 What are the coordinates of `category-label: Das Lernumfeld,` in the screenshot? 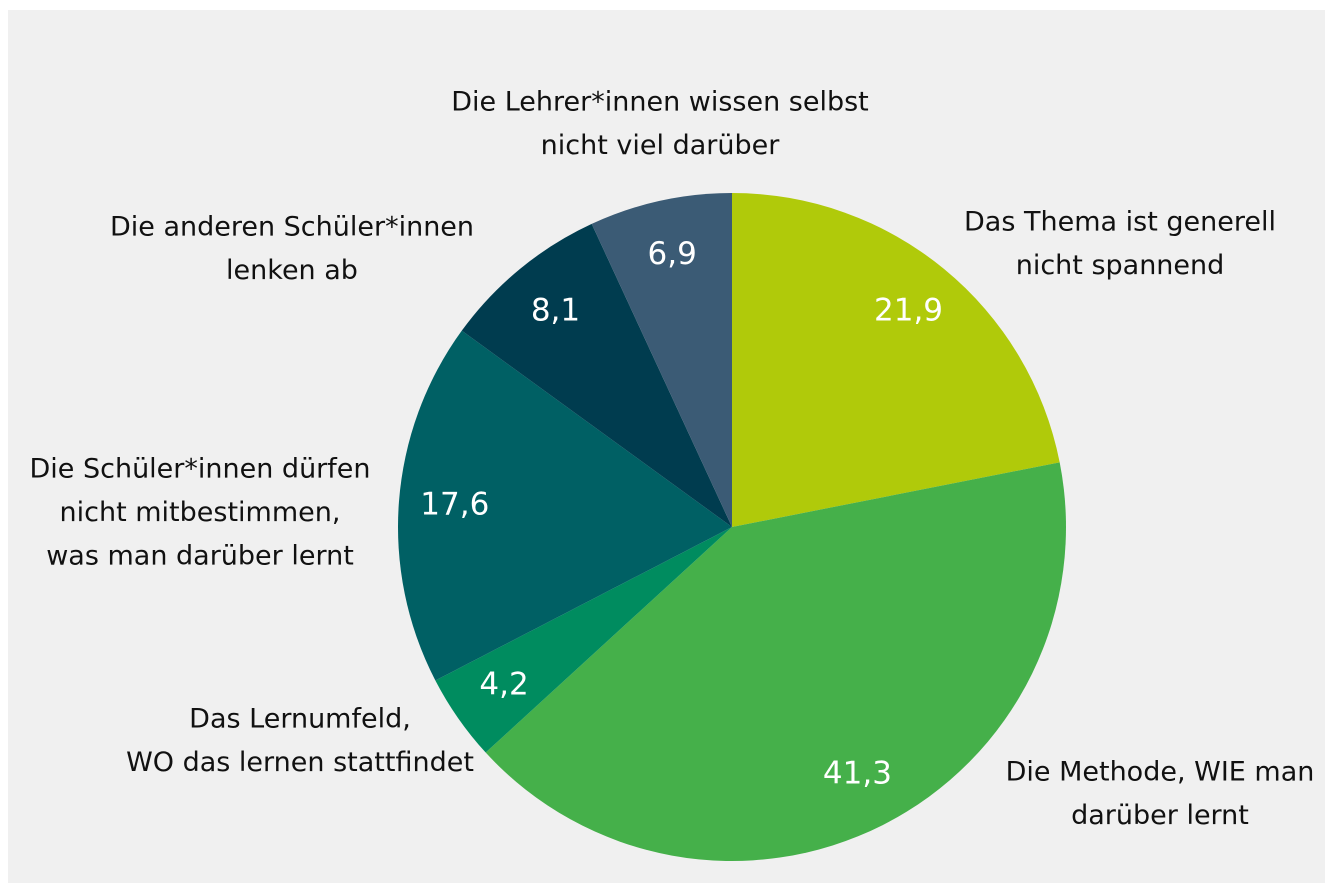 It's located at (300, 719).